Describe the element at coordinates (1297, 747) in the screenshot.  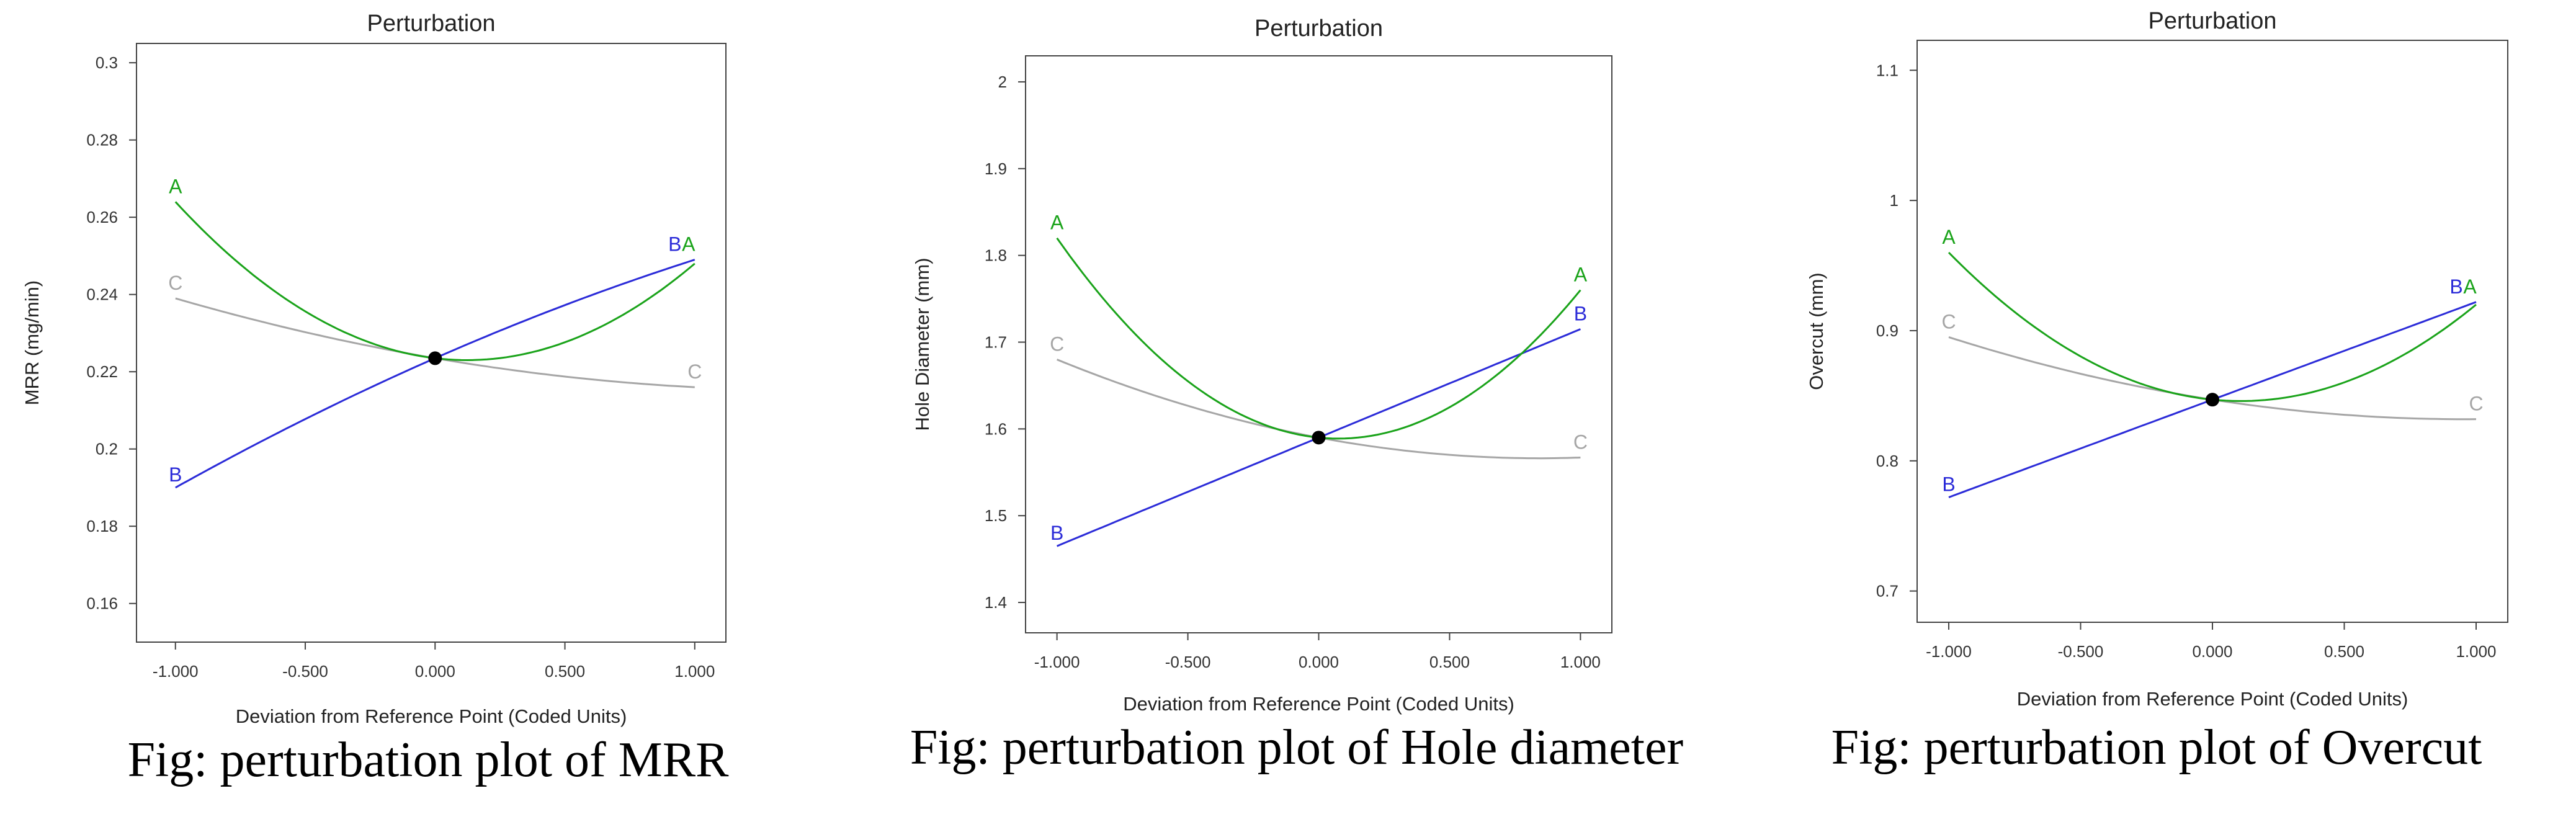
I see `caption-hole-diameter: Fig: perturbation plot of Hole diameter` at that location.